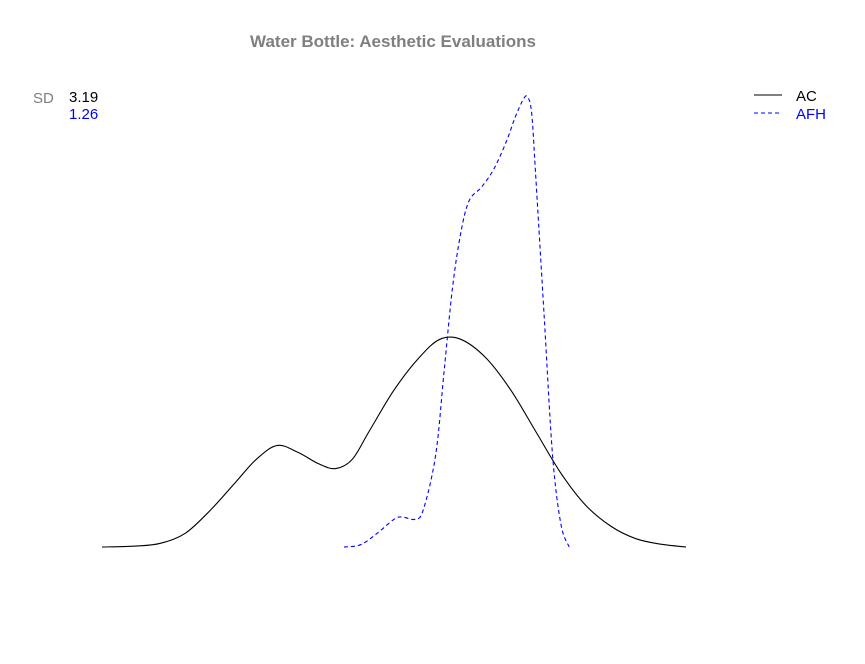 The image size is (865, 664). I want to click on sd-value-ac: 3.19, so click(83, 97).